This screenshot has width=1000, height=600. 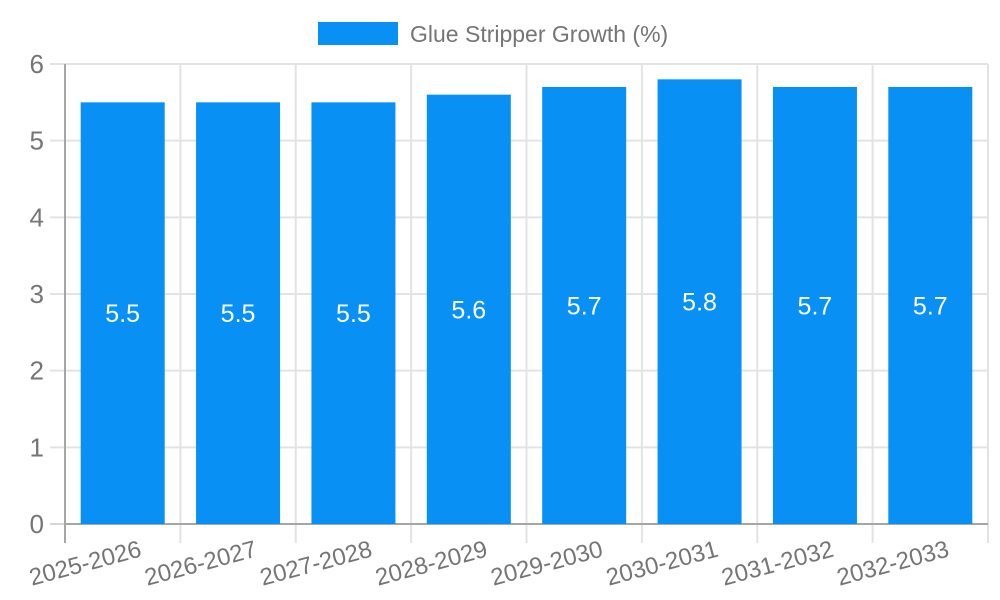 What do you see at coordinates (316, 564) in the screenshot?
I see `x-tick-label: 2027-2028` at bounding box center [316, 564].